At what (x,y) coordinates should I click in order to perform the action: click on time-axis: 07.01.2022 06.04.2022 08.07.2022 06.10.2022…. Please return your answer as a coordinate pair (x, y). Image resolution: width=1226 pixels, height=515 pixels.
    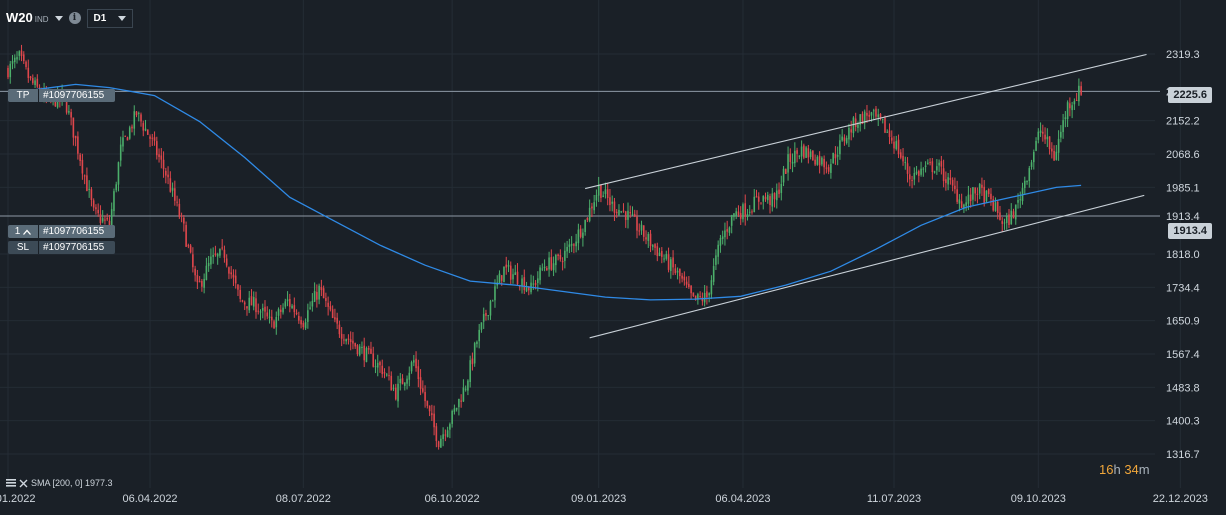
    Looking at the image, I should click on (604, 499).